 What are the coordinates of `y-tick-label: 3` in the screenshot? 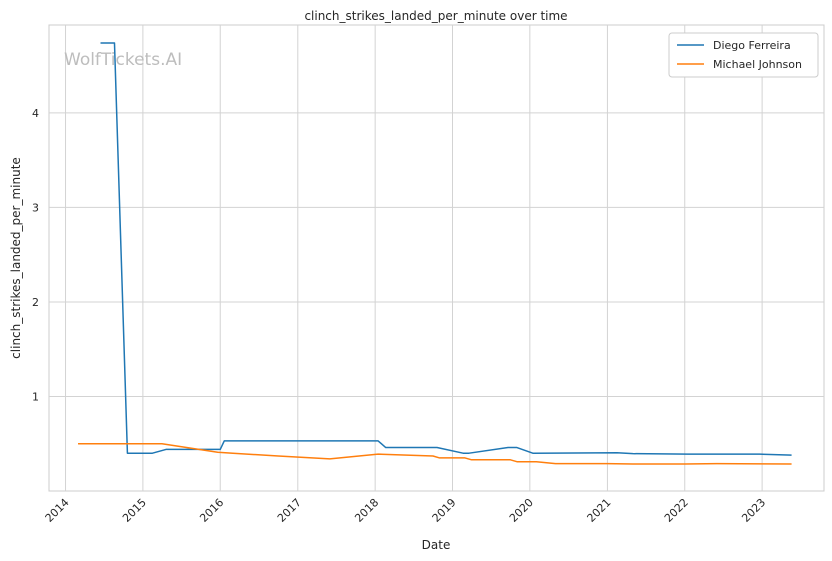 It's located at (35, 207).